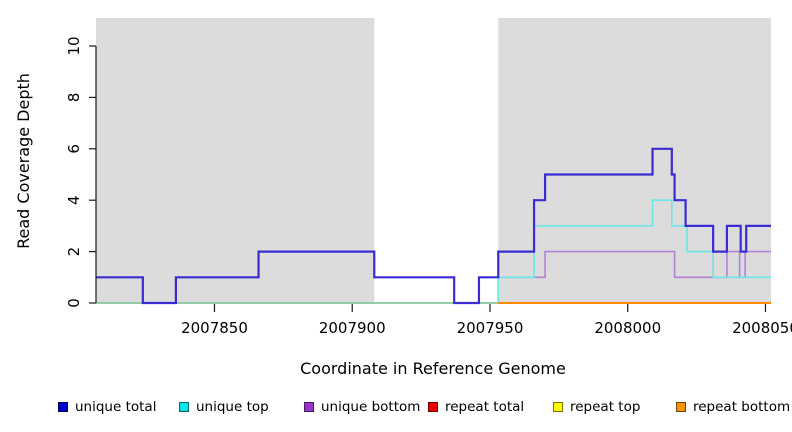 The image size is (792, 432). Describe the element at coordinates (214, 328) in the screenshot. I see `x-tick-label: 2007850` at that location.